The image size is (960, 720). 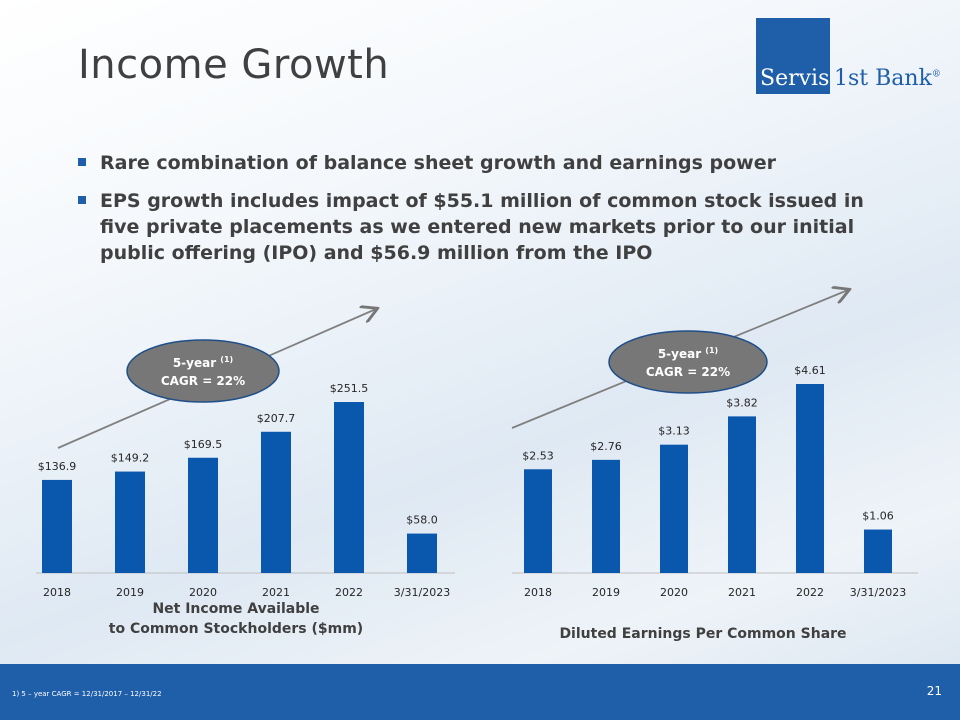 What do you see at coordinates (936, 74) in the screenshot?
I see `logo-registered-mark: ®` at bounding box center [936, 74].